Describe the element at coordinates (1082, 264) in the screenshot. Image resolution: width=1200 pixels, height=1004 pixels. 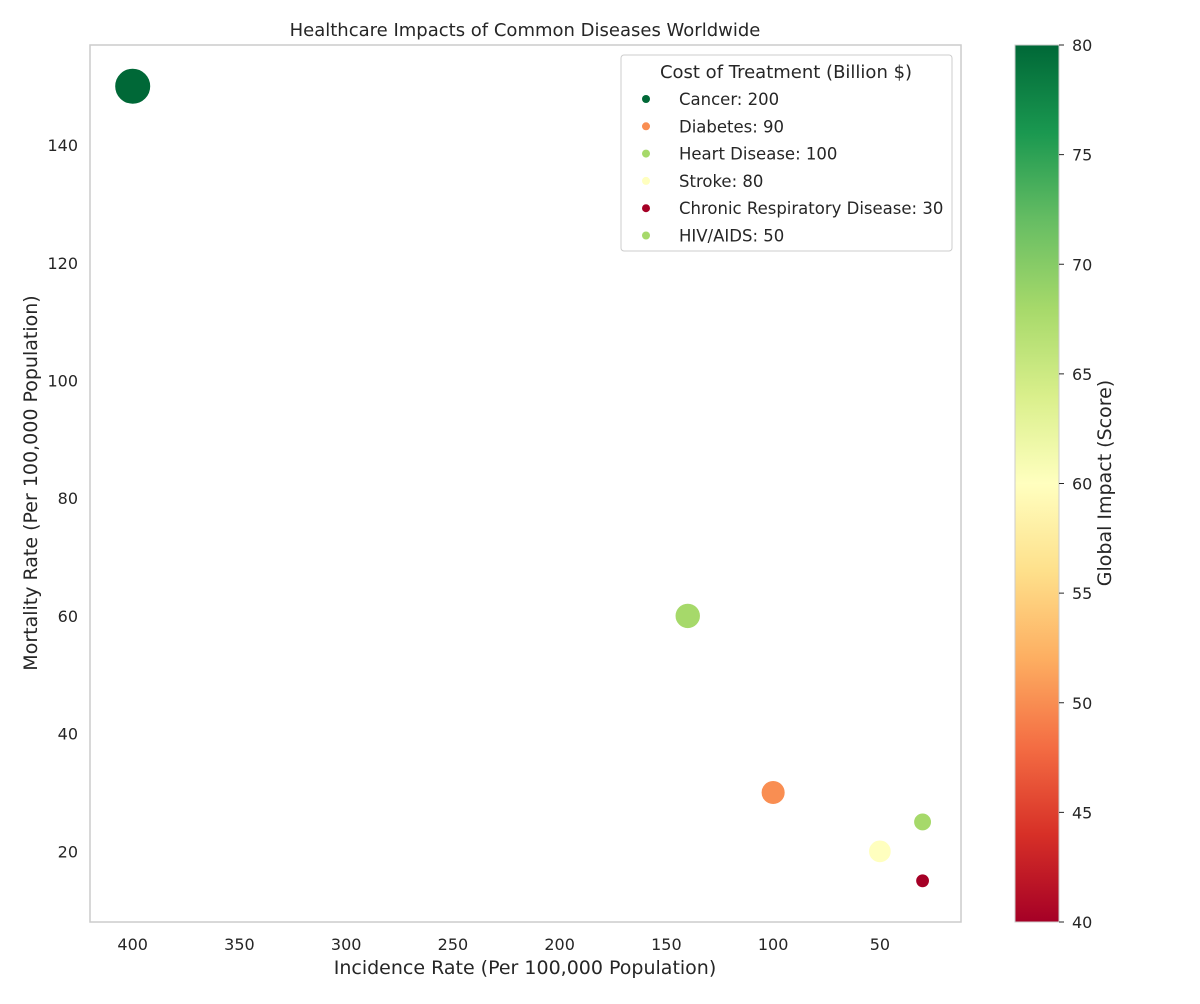
I see `colorbar-tick-label: 70` at that location.